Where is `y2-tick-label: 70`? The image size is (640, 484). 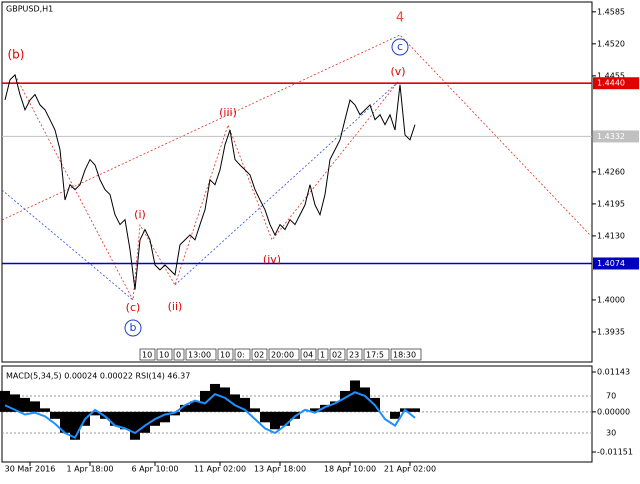 y2-tick-label: 70 is located at coordinates (611, 395).